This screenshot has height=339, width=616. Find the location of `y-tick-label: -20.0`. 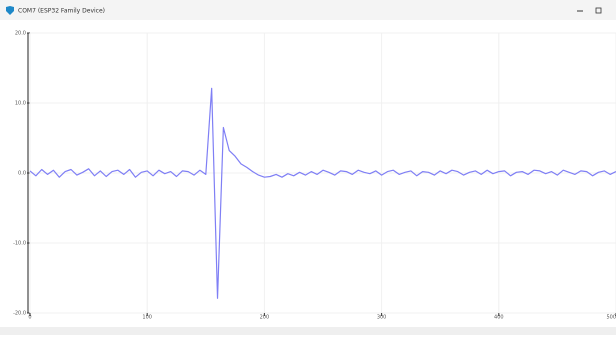

y-tick-label: -20.0 is located at coordinates (19, 314).